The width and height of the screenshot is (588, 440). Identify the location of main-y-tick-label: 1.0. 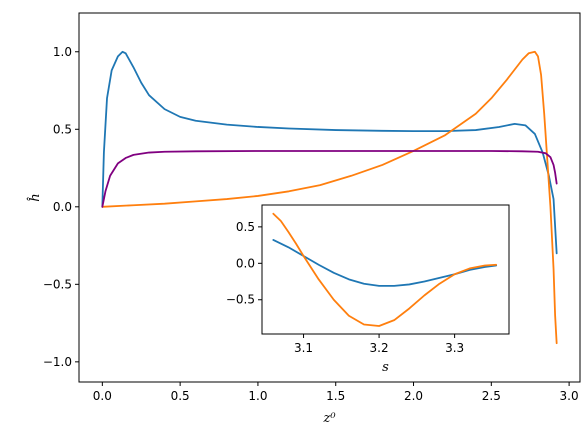
(62, 52).